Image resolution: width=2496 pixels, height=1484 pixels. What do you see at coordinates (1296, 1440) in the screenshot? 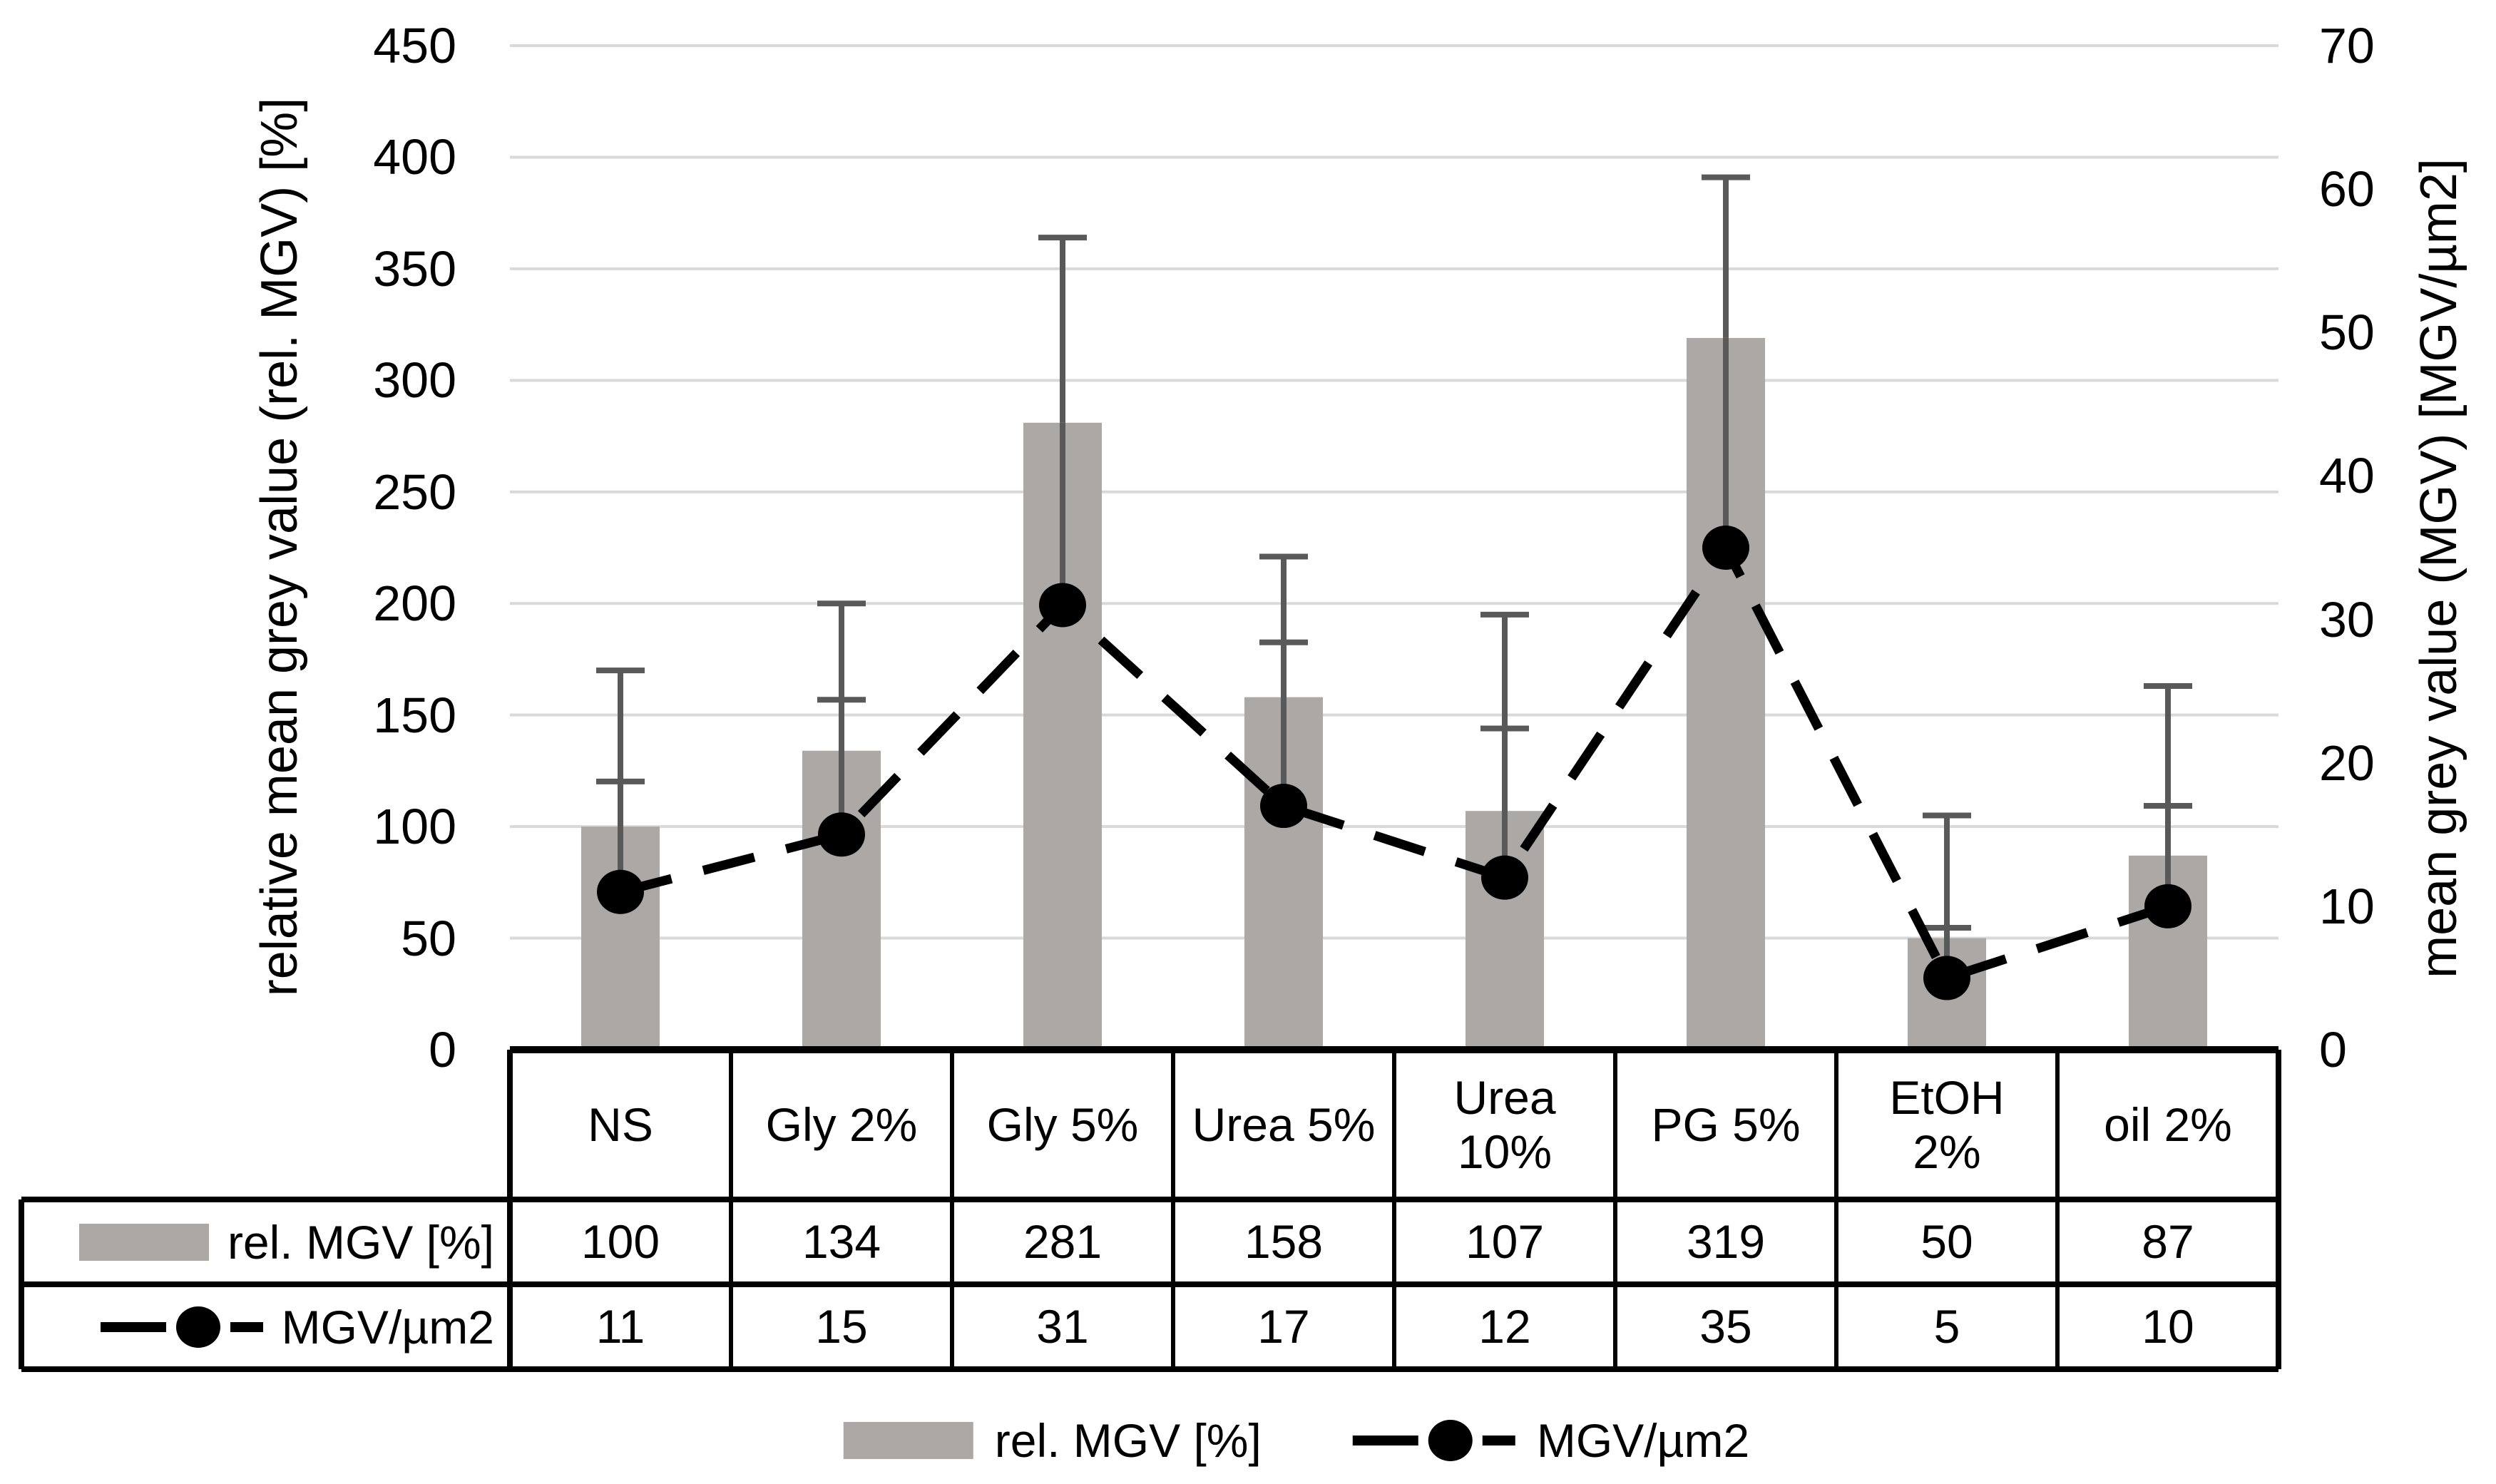
I see `chart-legend: rel. MGV [%] MGV/µm2` at bounding box center [1296, 1440].